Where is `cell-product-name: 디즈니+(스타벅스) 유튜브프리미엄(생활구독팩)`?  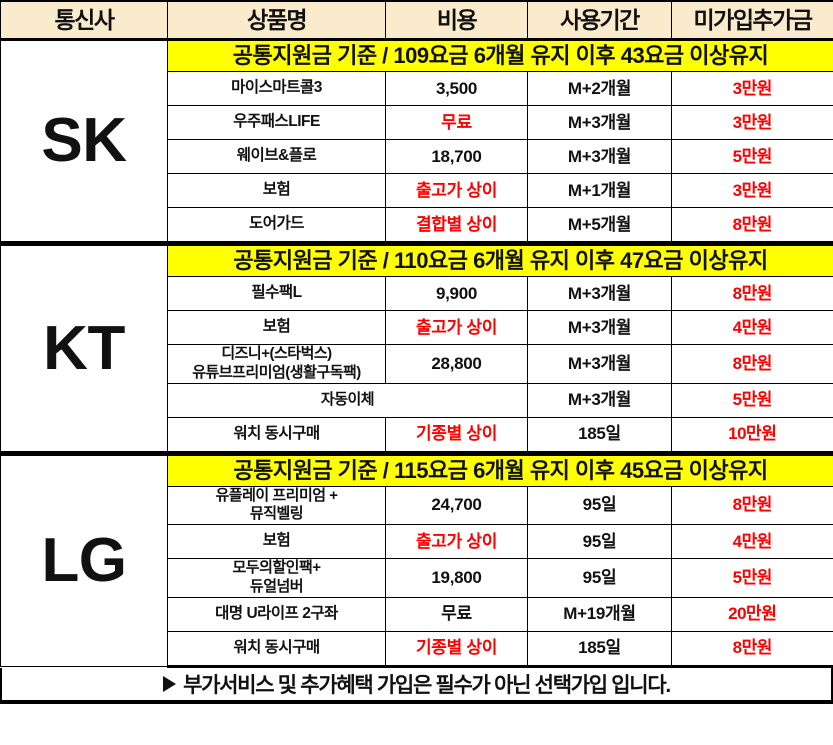 cell-product-name: 디즈니+(스타벅스) 유튜브프리미엄(생활구독팩) is located at coordinates (276, 364).